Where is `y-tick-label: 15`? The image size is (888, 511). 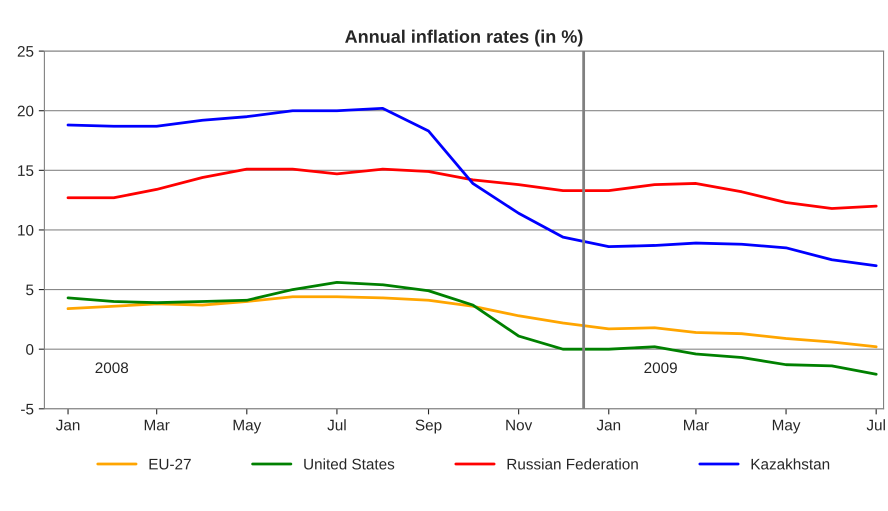
y-tick-label: 15 is located at coordinates (26, 170).